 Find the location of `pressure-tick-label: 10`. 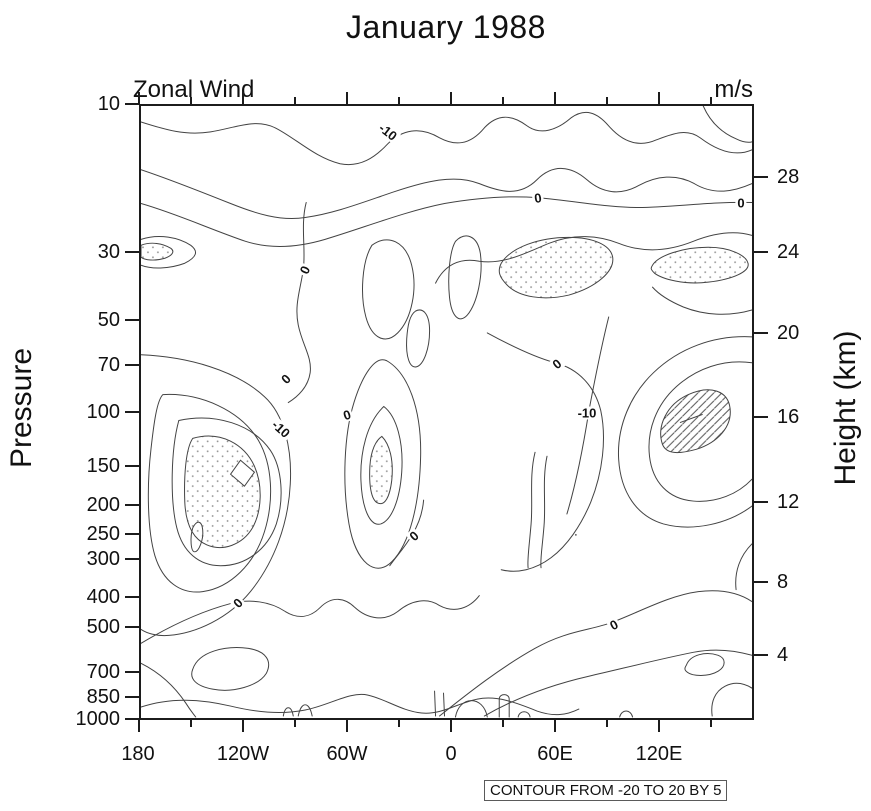

pressure-tick-label: 10 is located at coordinates (108, 104).